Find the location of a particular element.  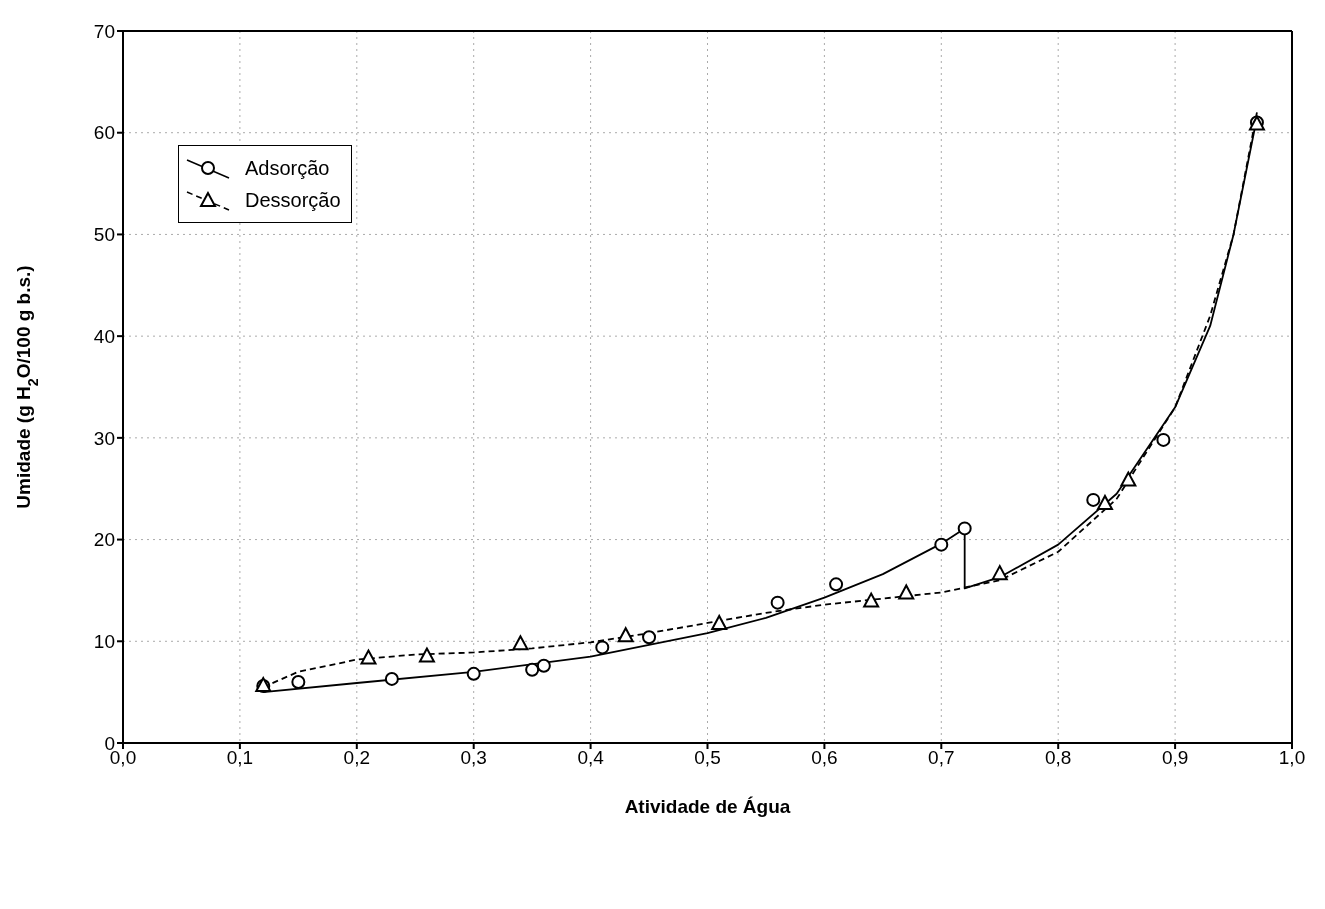

y-tick-label: 70 is located at coordinates (104, 31).